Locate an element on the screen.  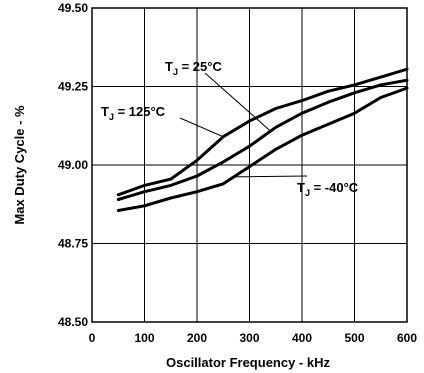
x-tick-label: 100 is located at coordinates (144, 338).